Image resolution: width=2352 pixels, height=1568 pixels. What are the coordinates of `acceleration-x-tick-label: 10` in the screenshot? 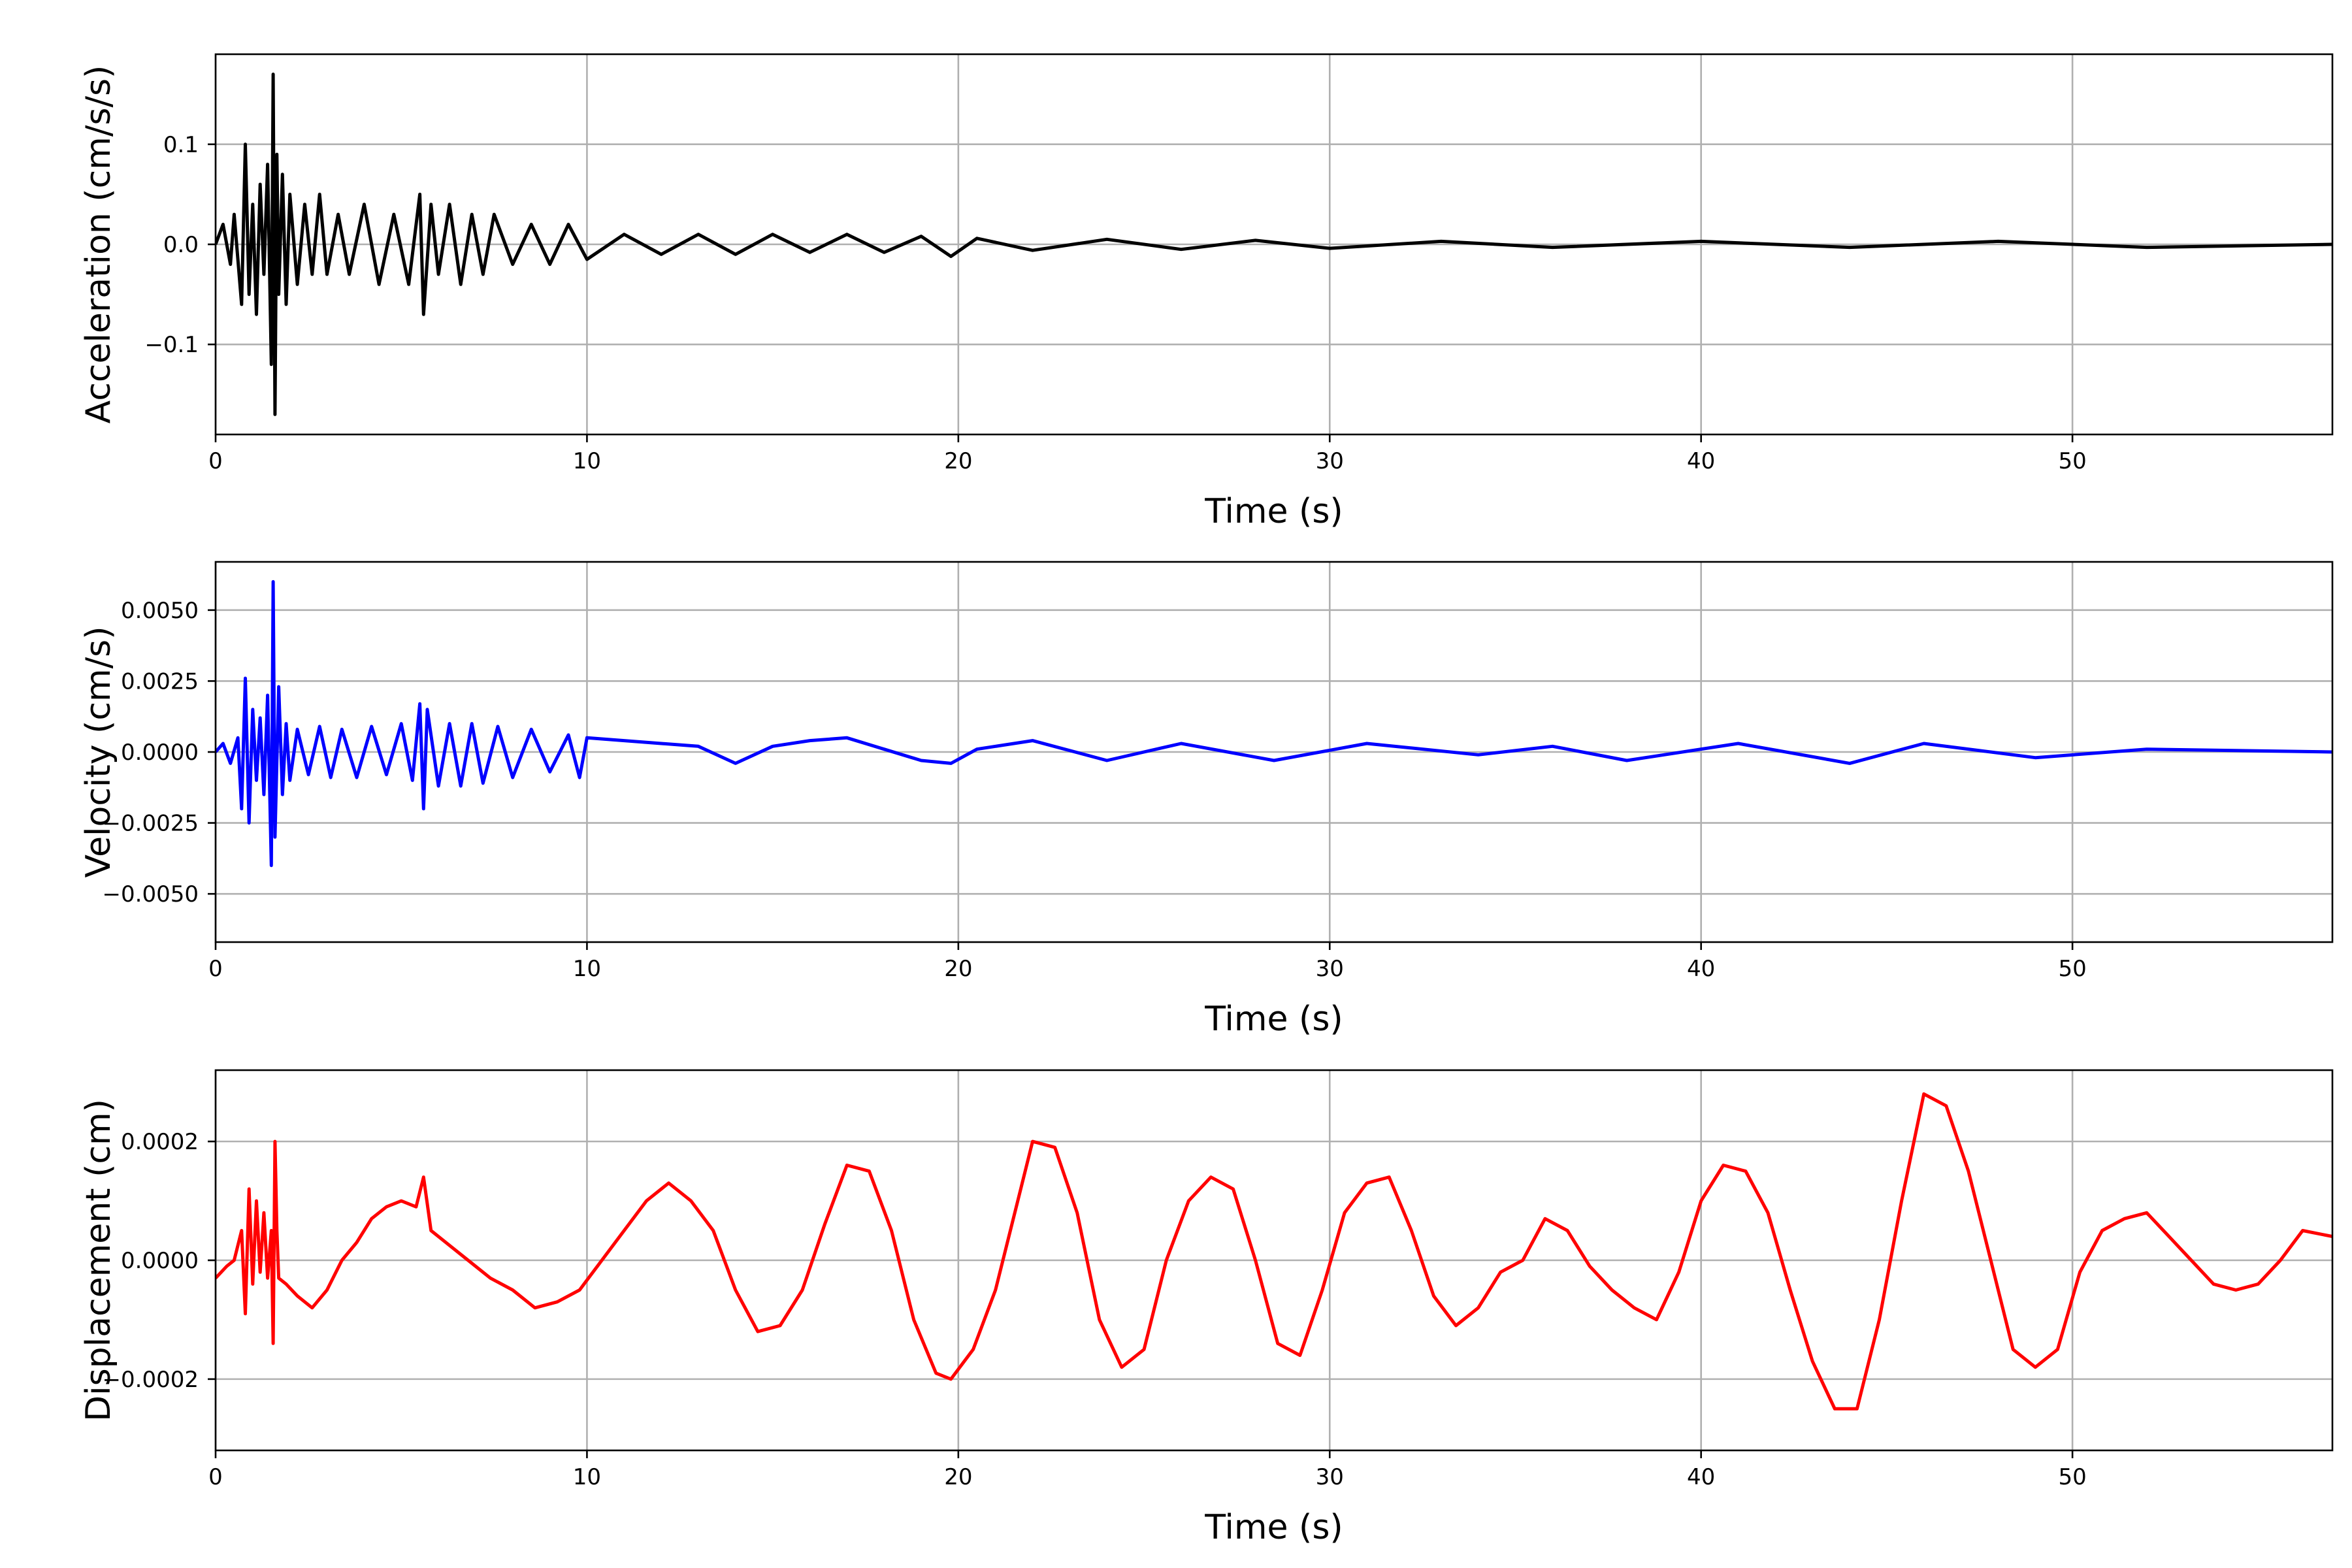 It's located at (587, 461).